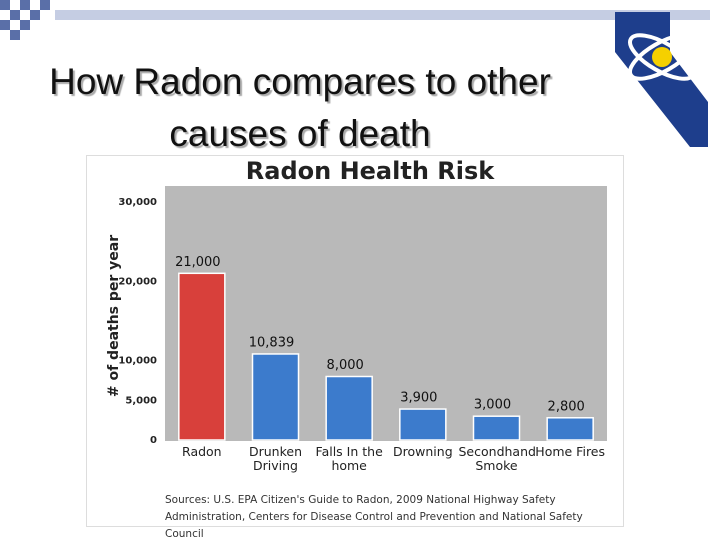 This screenshot has width=720, height=543. What do you see at coordinates (272, 342) in the screenshot?
I see `value-label: 10,839` at bounding box center [272, 342].